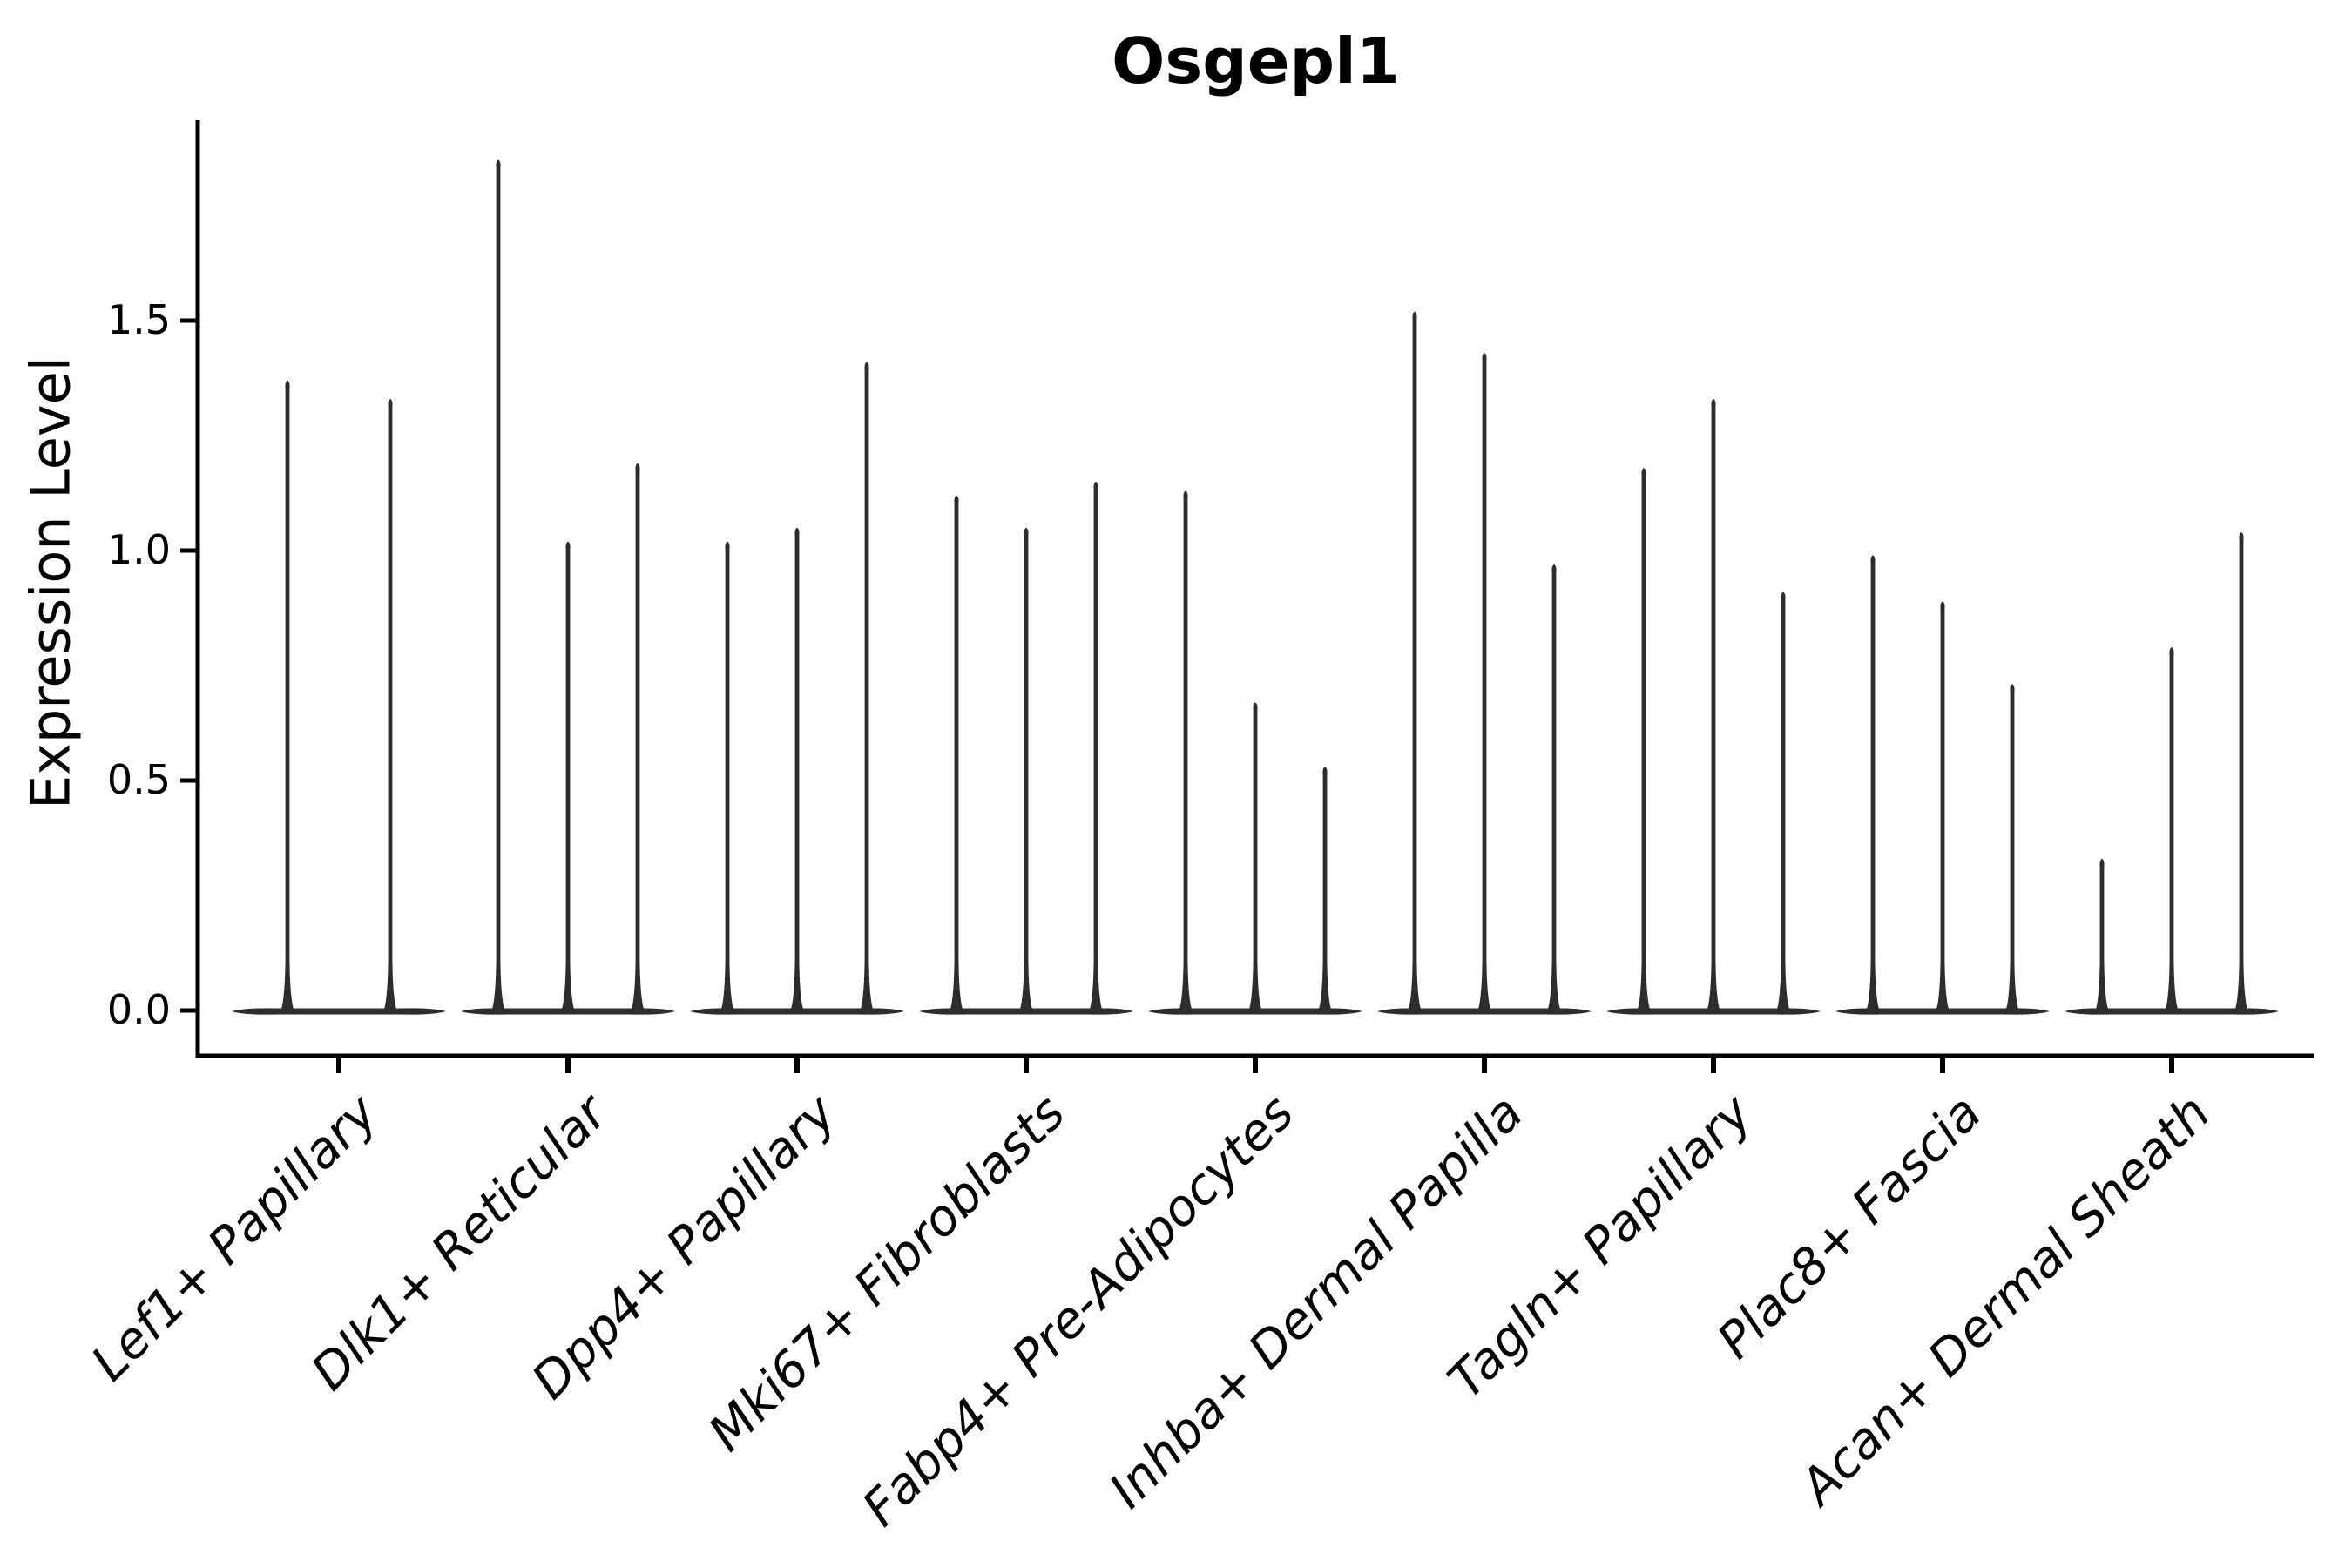 The image size is (2352, 1568). What do you see at coordinates (1256, 61) in the screenshot?
I see `chart-title: Osgepl1` at bounding box center [1256, 61].